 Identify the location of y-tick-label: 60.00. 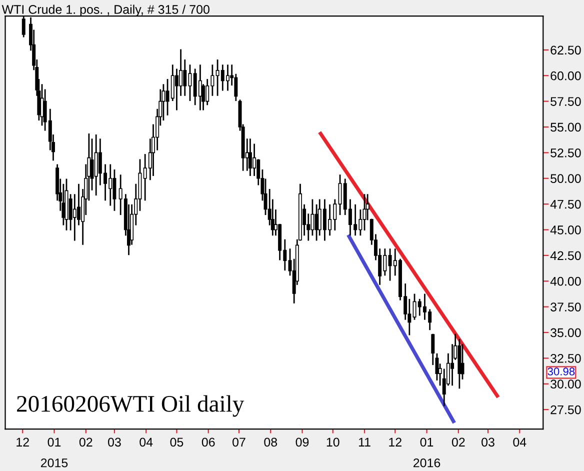
(565, 75).